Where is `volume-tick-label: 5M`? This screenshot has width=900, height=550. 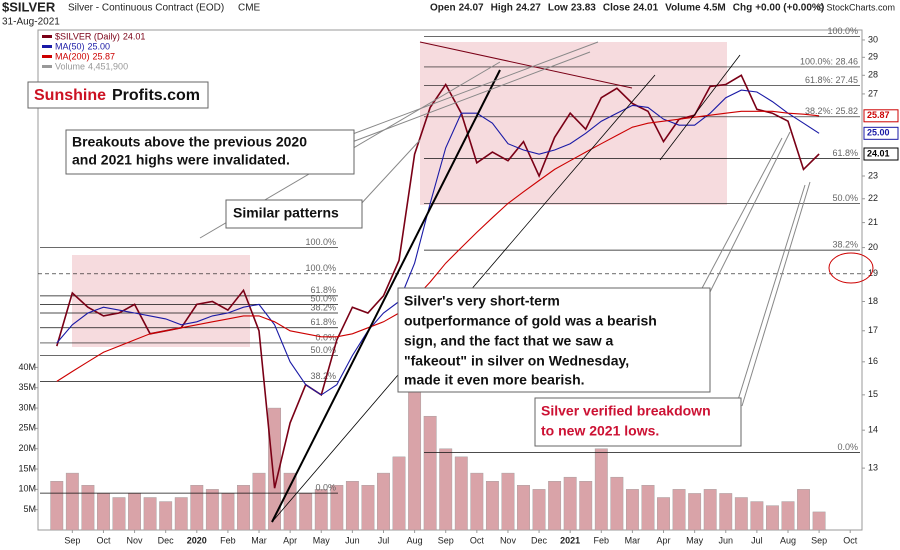 volume-tick-label: 5M is located at coordinates (29, 509).